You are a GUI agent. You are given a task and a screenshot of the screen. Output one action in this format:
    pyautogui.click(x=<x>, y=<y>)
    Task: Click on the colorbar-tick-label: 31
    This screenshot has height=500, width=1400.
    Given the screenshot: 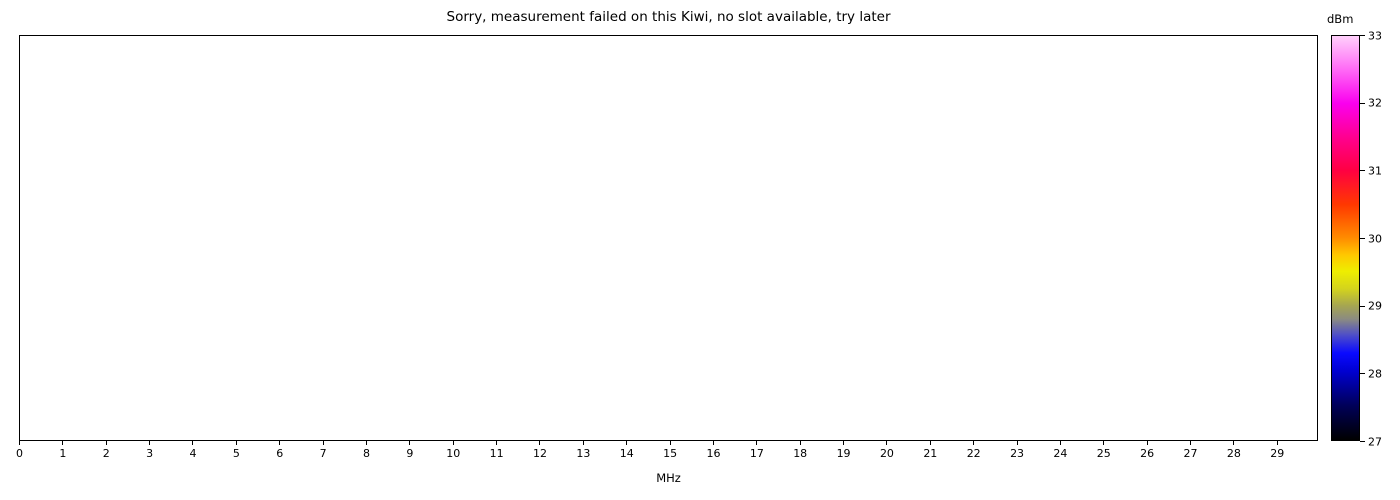 What is the action you would take?
    pyautogui.click(x=1375, y=171)
    